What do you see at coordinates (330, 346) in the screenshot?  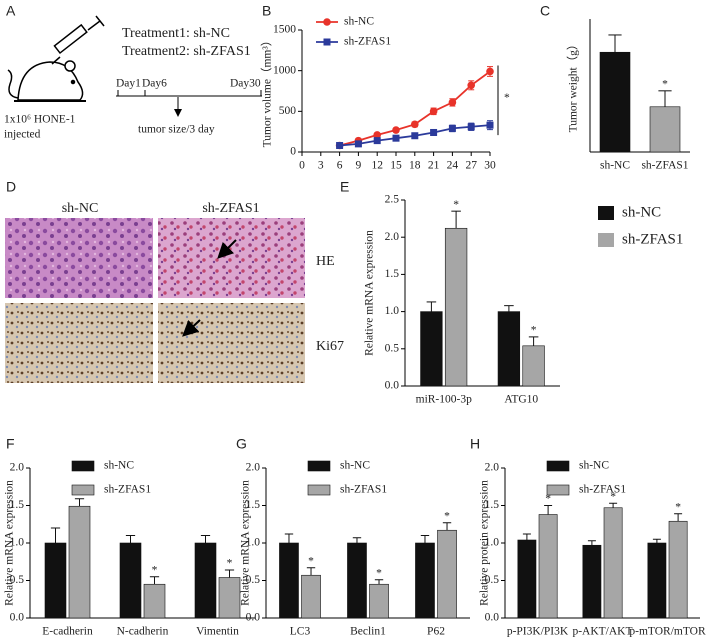 I see `row-label: Ki67` at bounding box center [330, 346].